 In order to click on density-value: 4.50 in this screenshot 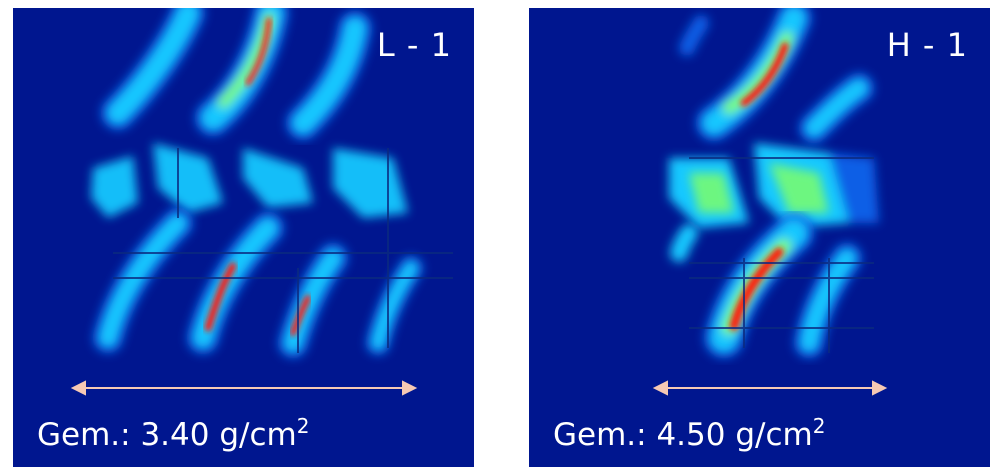, I will do `click(691, 435)`.